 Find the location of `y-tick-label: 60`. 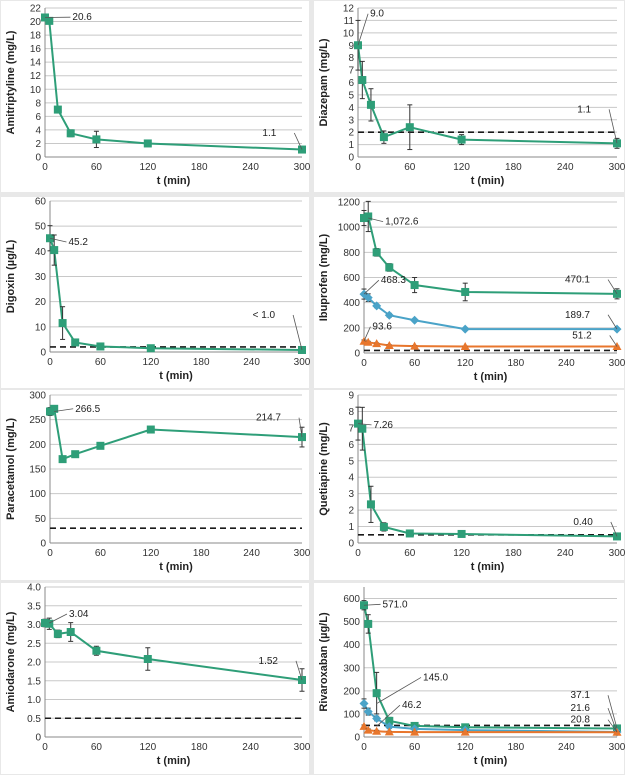

y-tick-label: 60 is located at coordinates (41, 202).